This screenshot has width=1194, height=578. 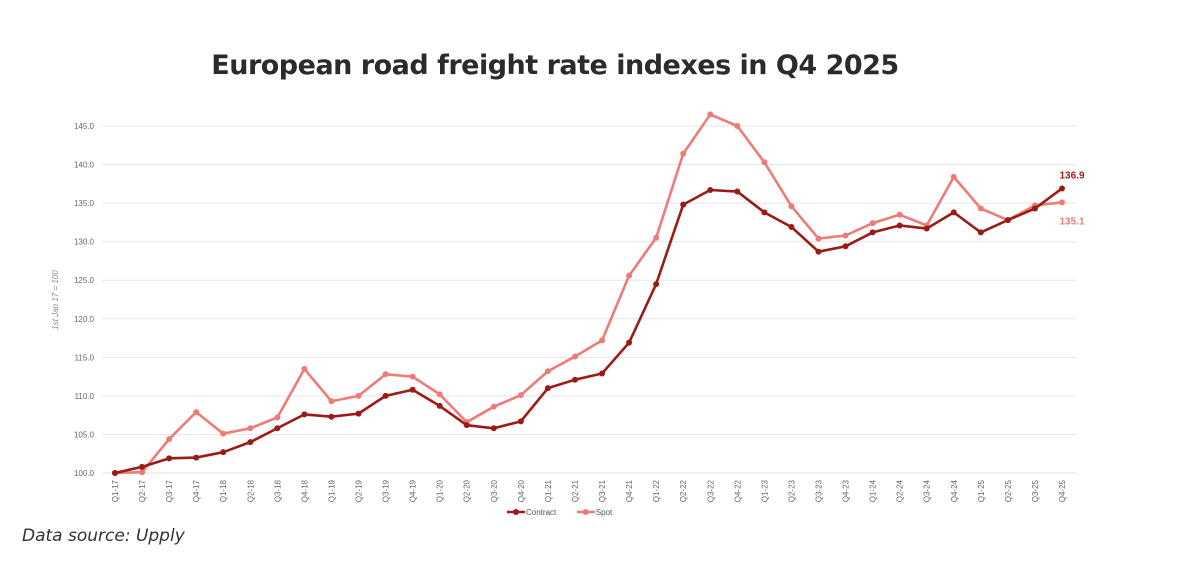 What do you see at coordinates (981, 490) in the screenshot?
I see `x-tick-label: Q1-25` at bounding box center [981, 490].